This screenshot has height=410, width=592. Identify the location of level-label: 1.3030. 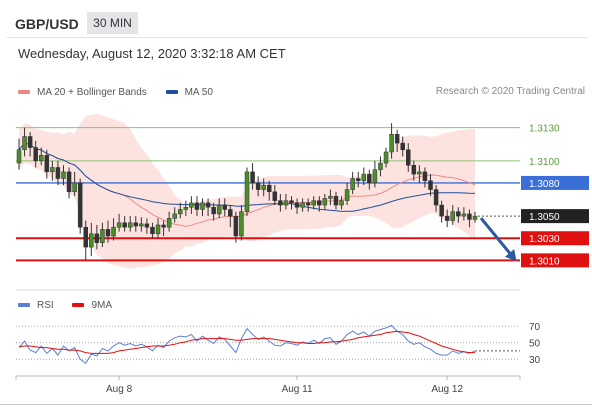
(544, 239).